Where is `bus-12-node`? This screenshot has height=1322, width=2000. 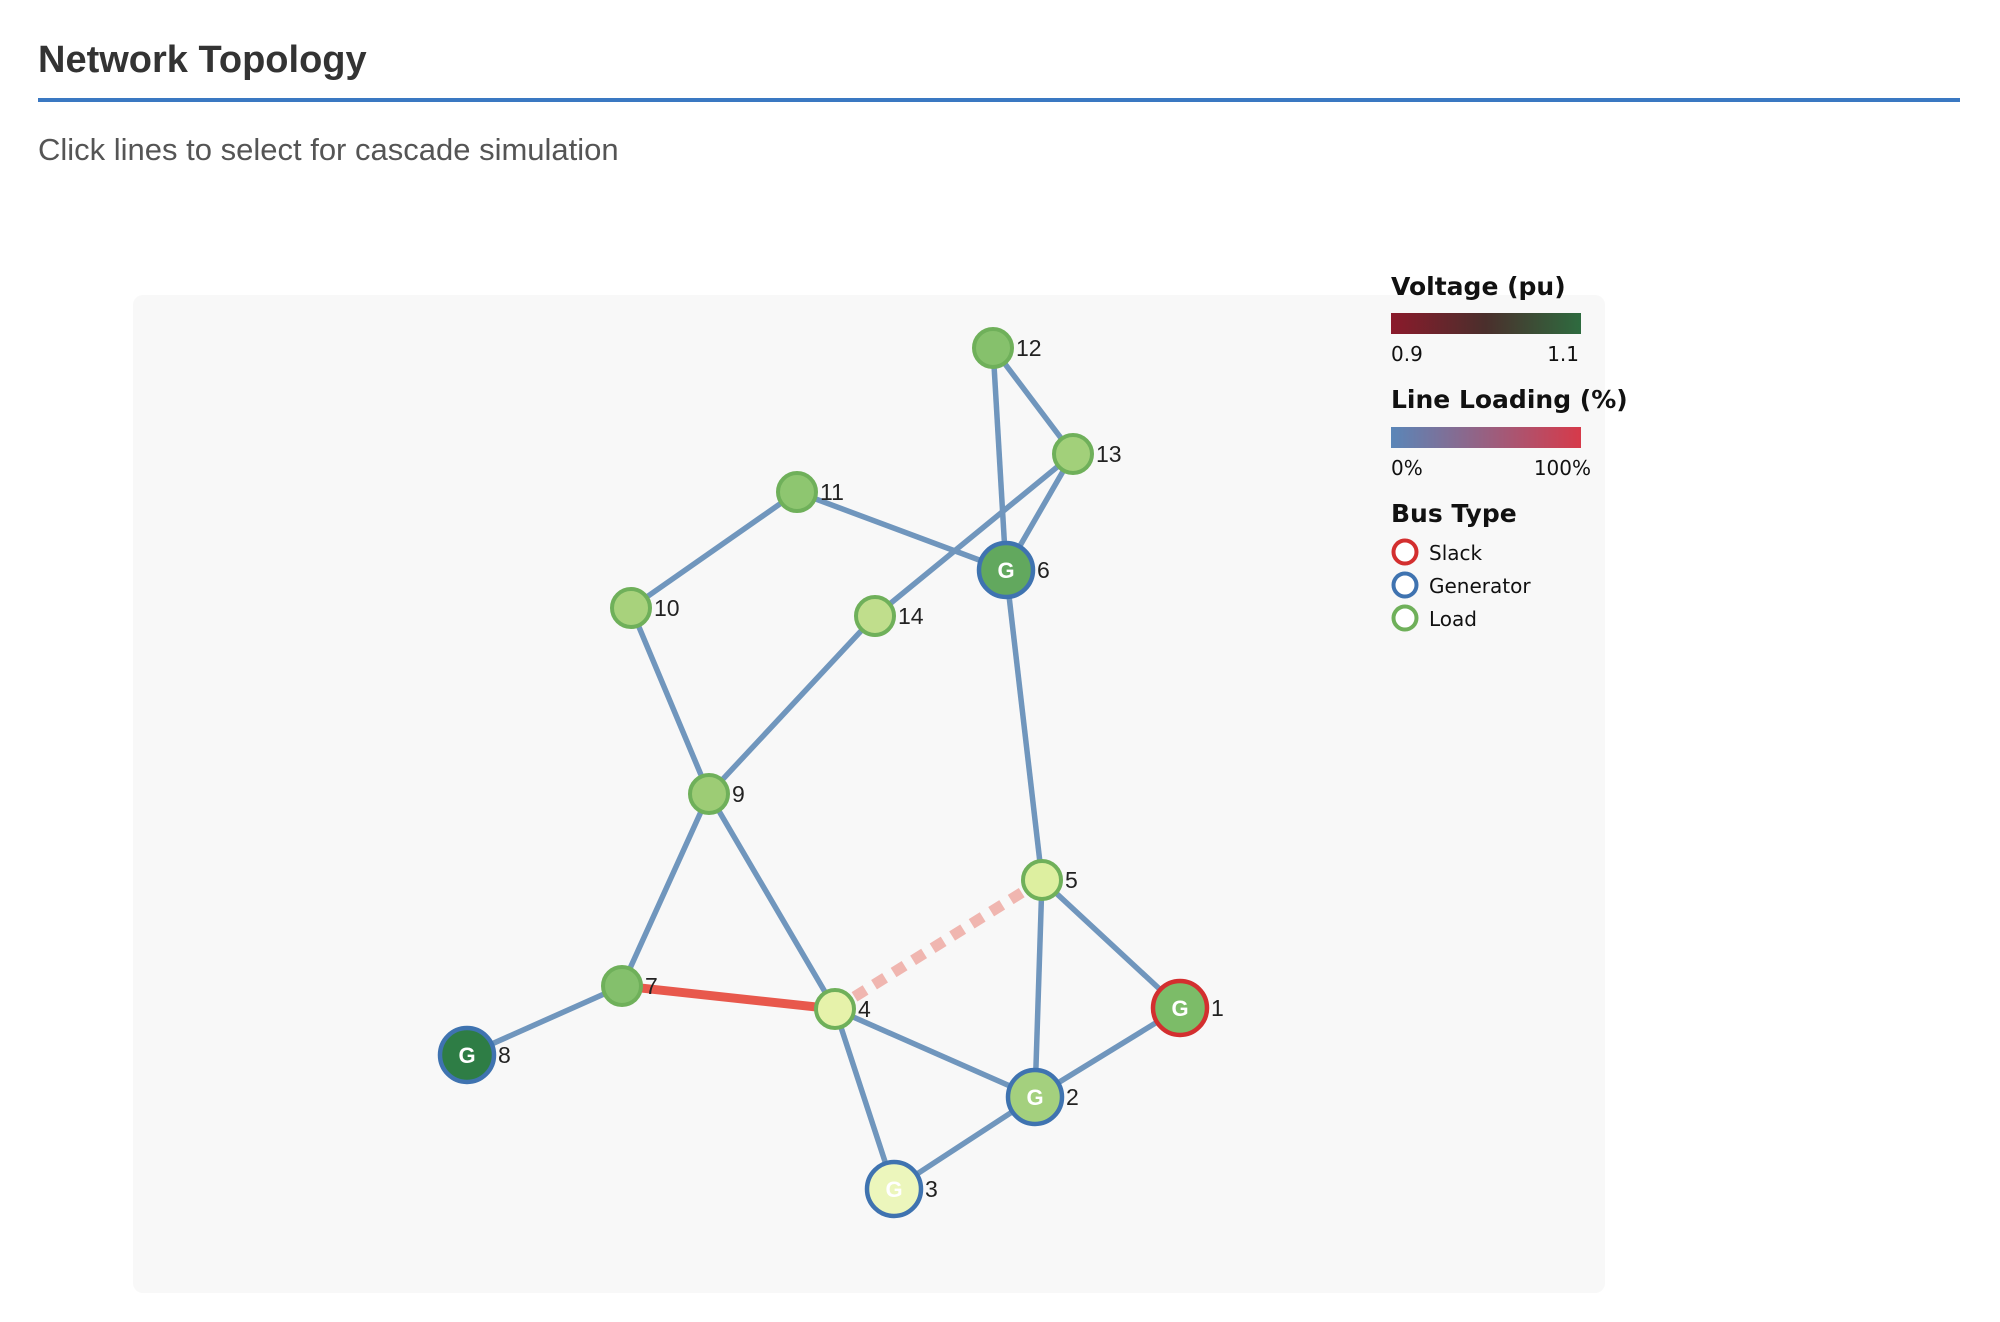 bus-12-node is located at coordinates (993, 348).